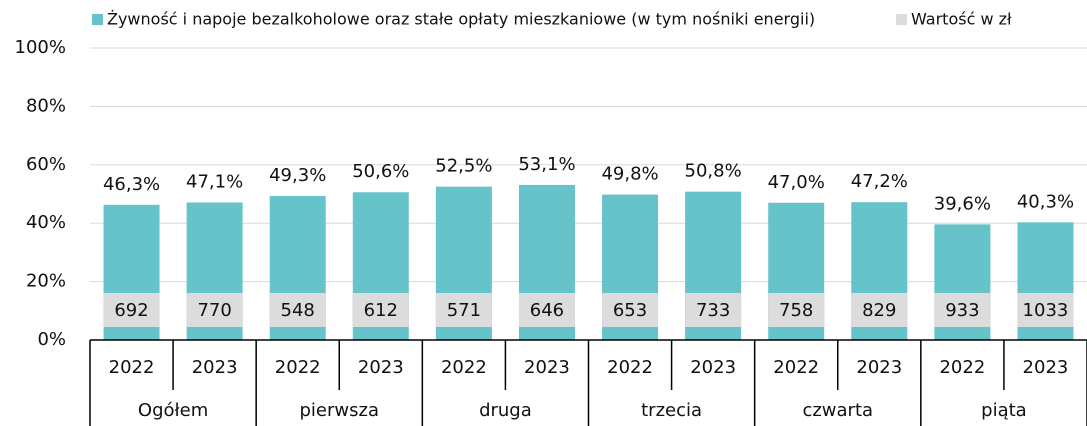 The width and height of the screenshot is (1087, 426). I want to click on y-tick-label: 60%, so click(46, 164).